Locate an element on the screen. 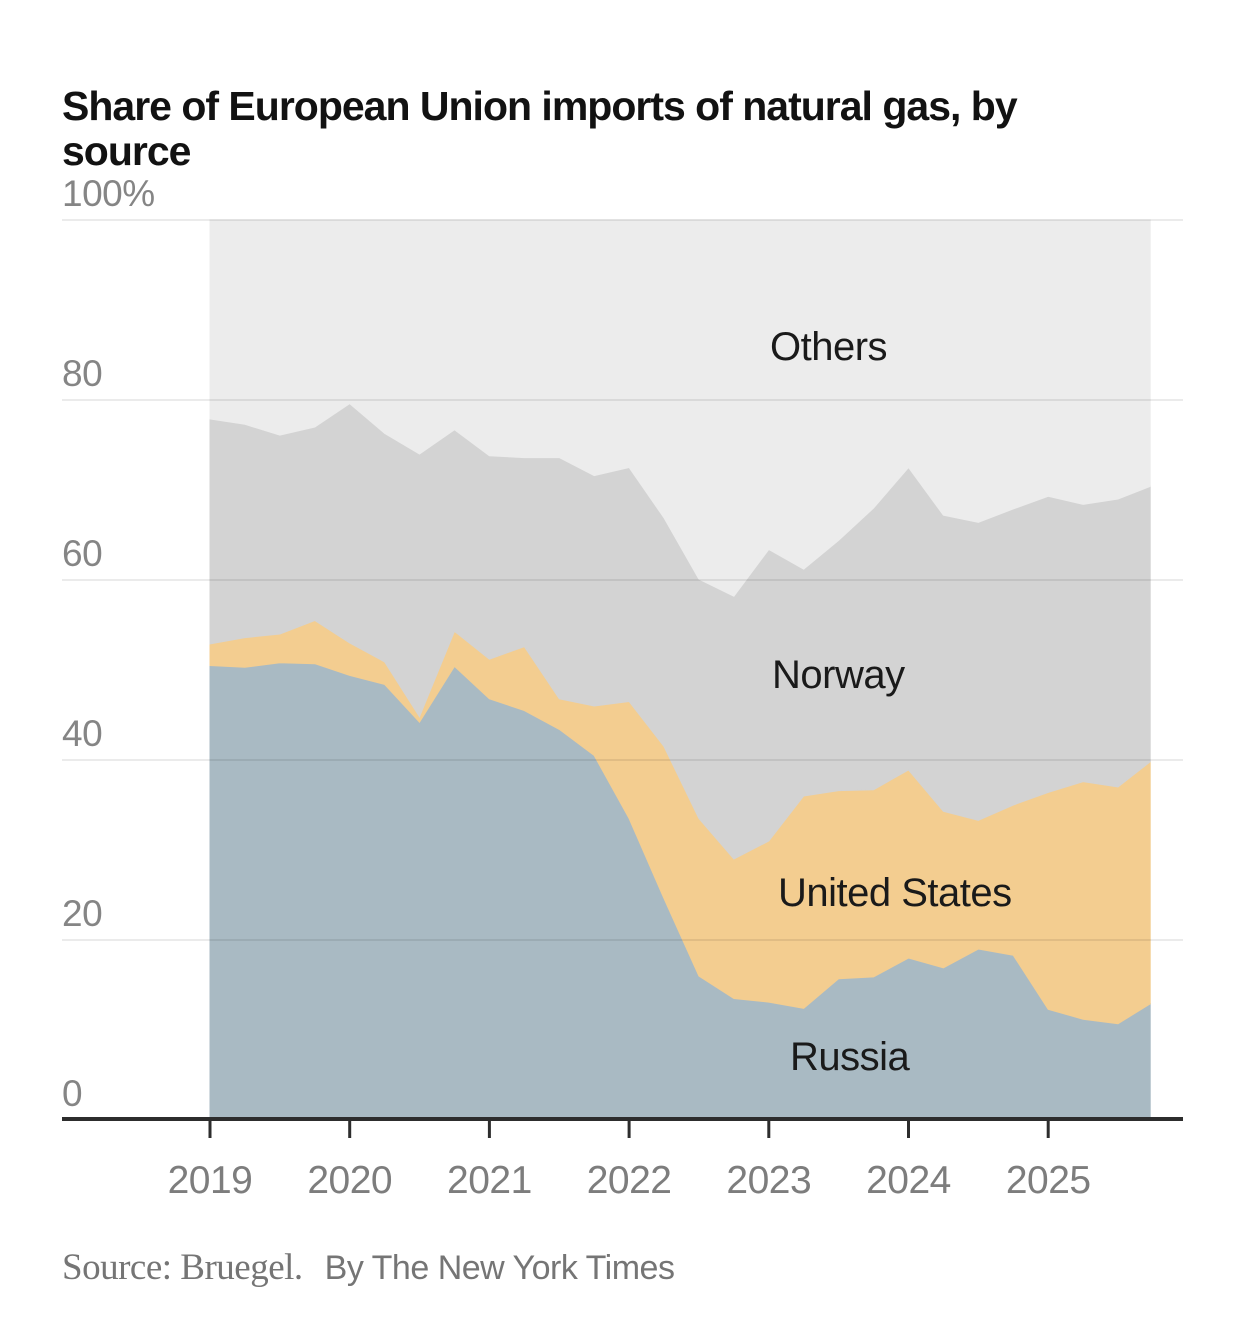 The width and height of the screenshot is (1242, 1317). source-text: Source: Bruegel. is located at coordinates (182, 1267).